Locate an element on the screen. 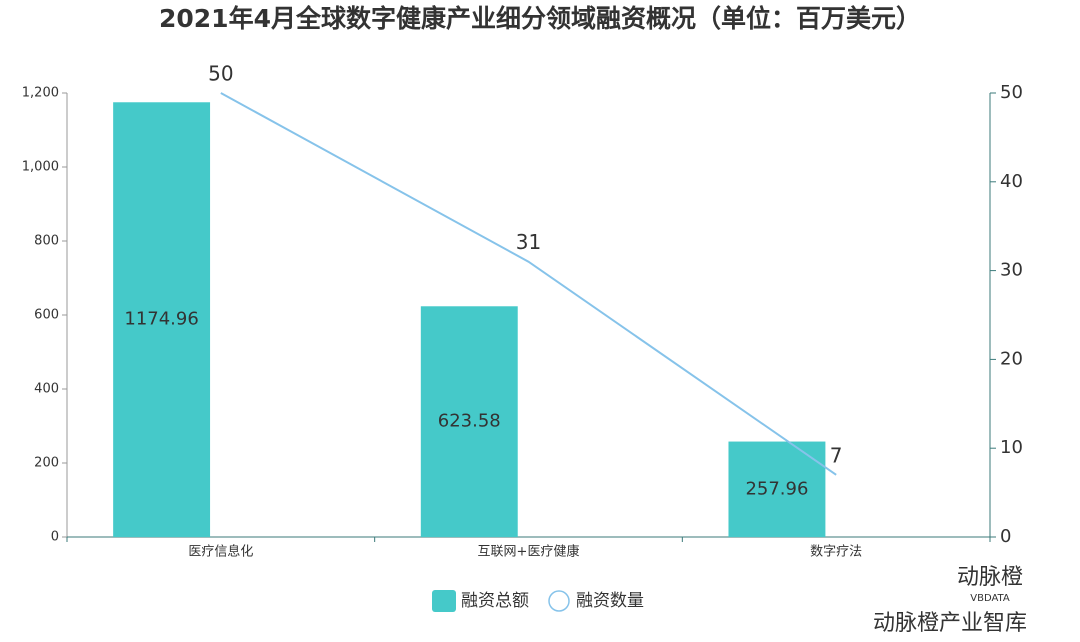 This screenshot has height=642, width=1080. y2-tick-label: 50 is located at coordinates (1011, 92).